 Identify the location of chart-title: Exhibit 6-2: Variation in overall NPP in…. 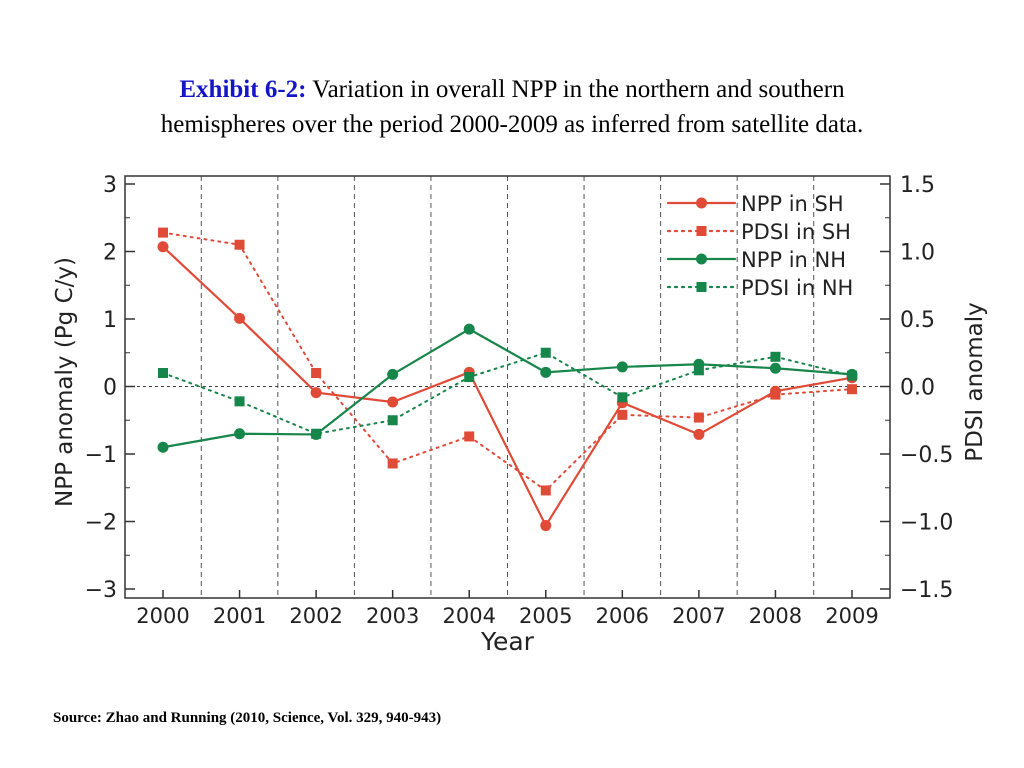
(512, 107).